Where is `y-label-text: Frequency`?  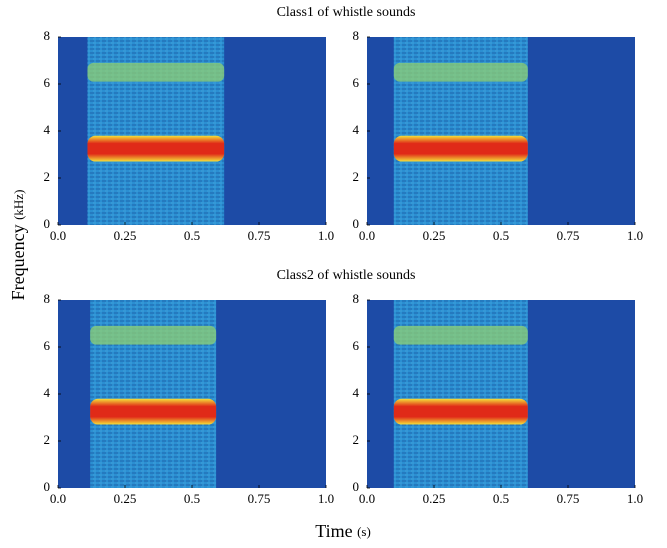
y-label-text: Frequency is located at coordinates (18, 262).